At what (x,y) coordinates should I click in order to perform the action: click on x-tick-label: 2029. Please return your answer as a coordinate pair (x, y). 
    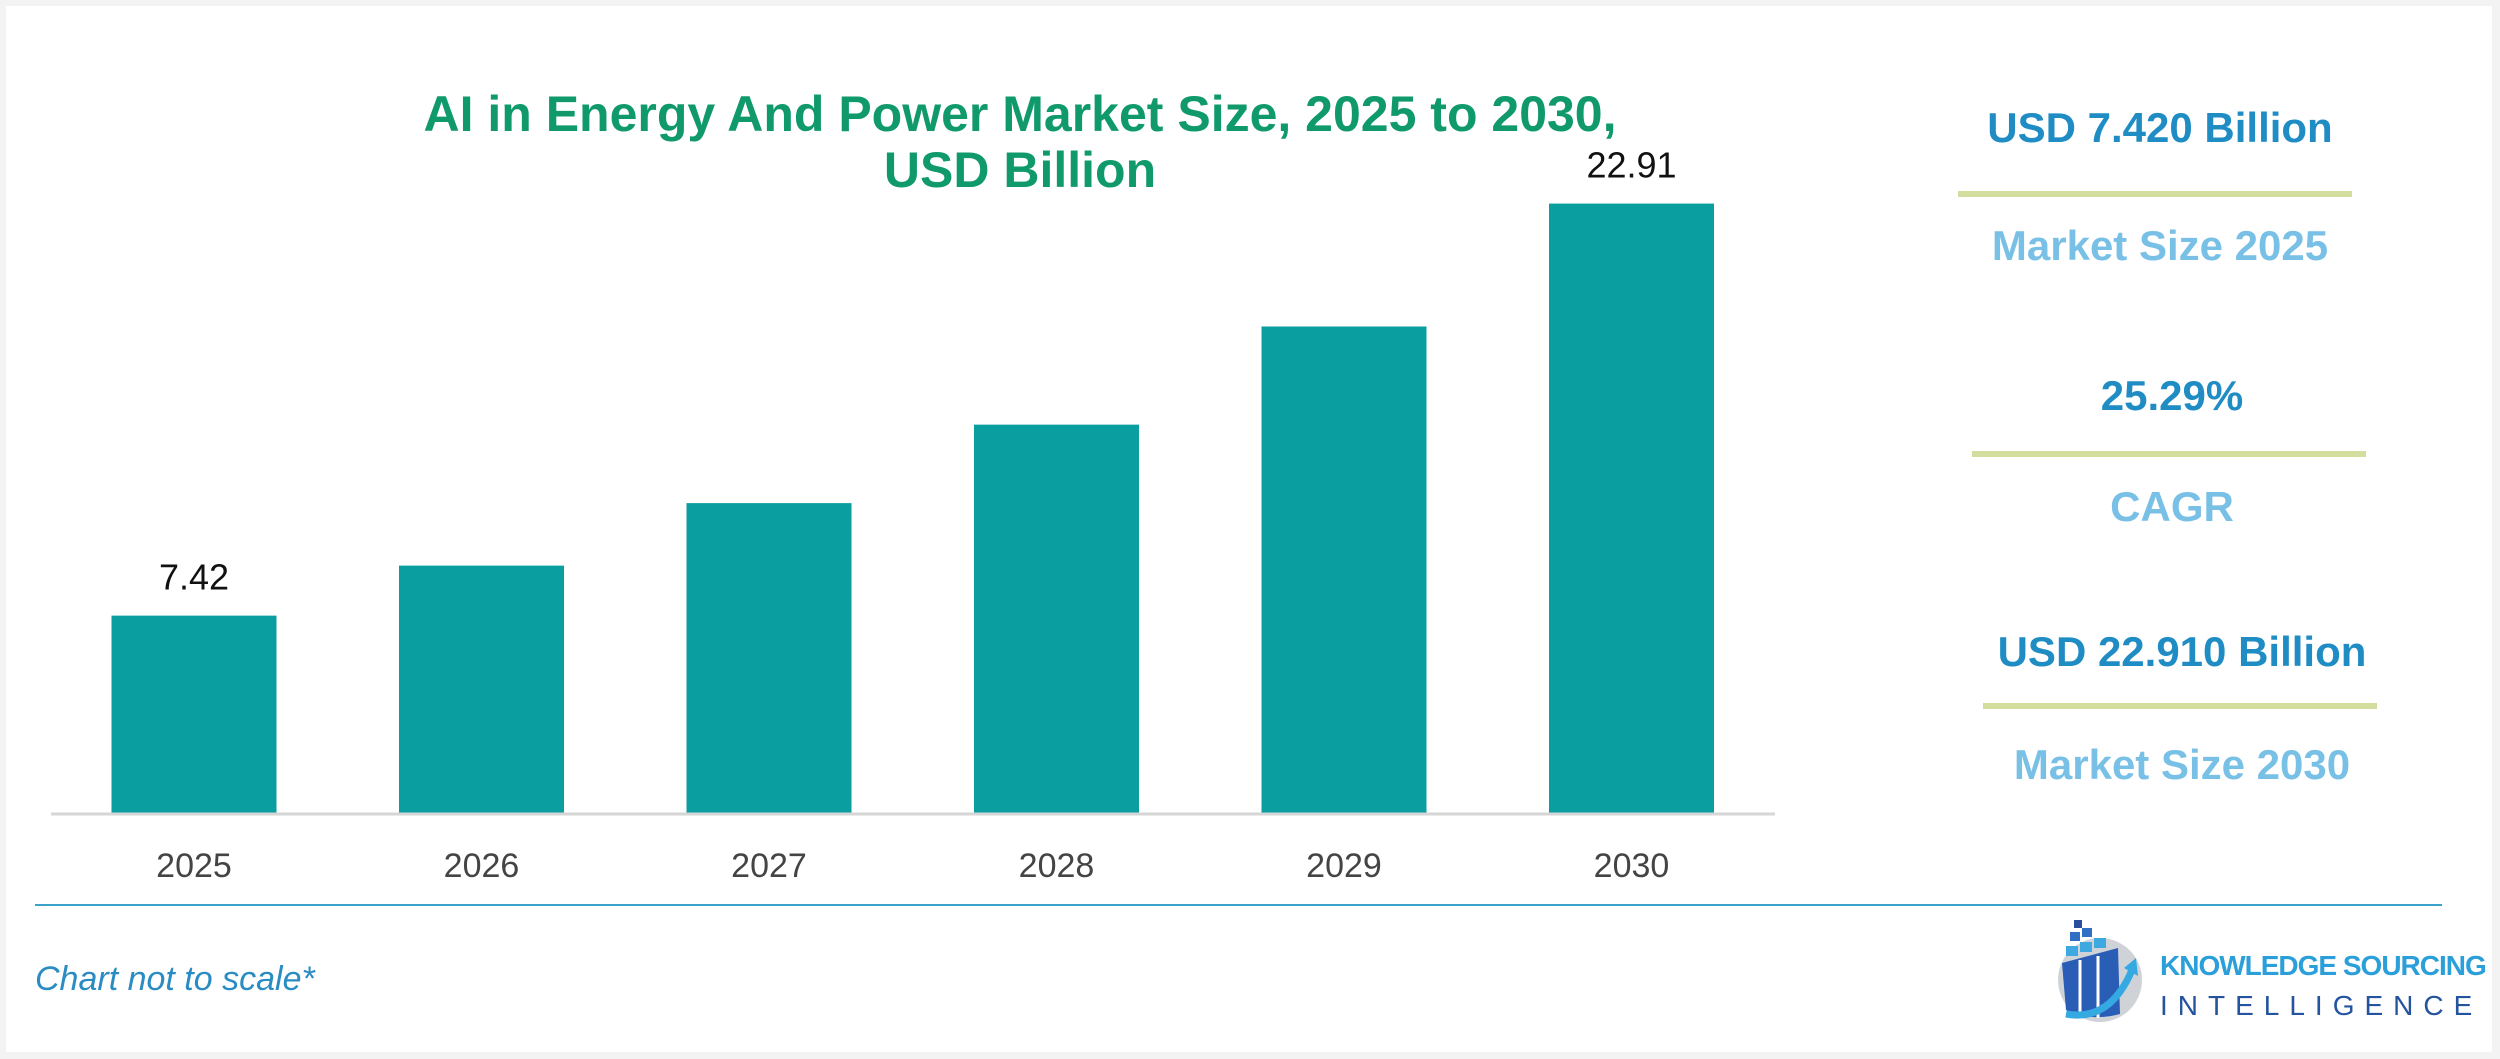
    Looking at the image, I should click on (1344, 866).